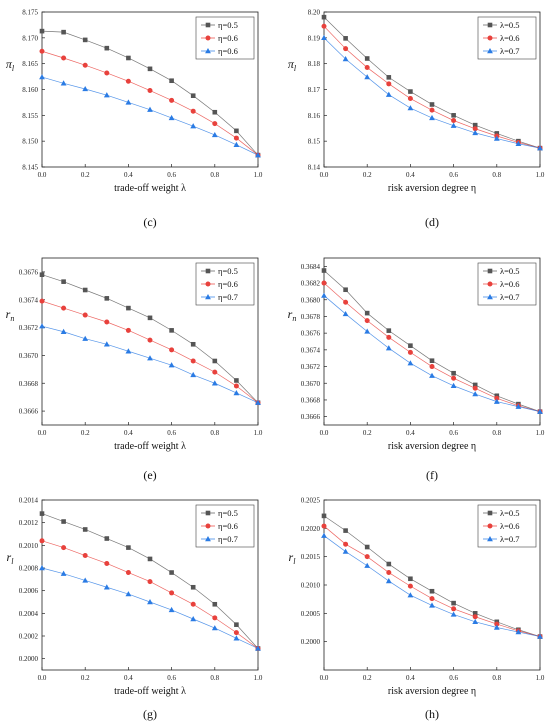  What do you see at coordinates (510, 284) in the screenshot?
I see `legend-label: λ=0.6` at bounding box center [510, 284].